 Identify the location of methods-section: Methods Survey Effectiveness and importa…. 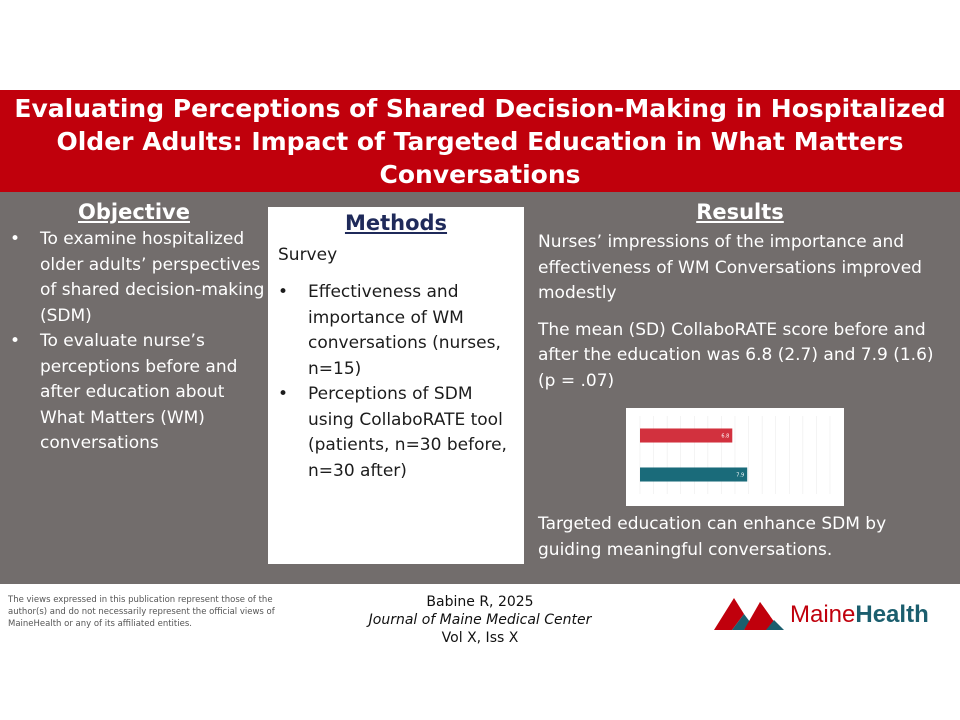
(396, 385).